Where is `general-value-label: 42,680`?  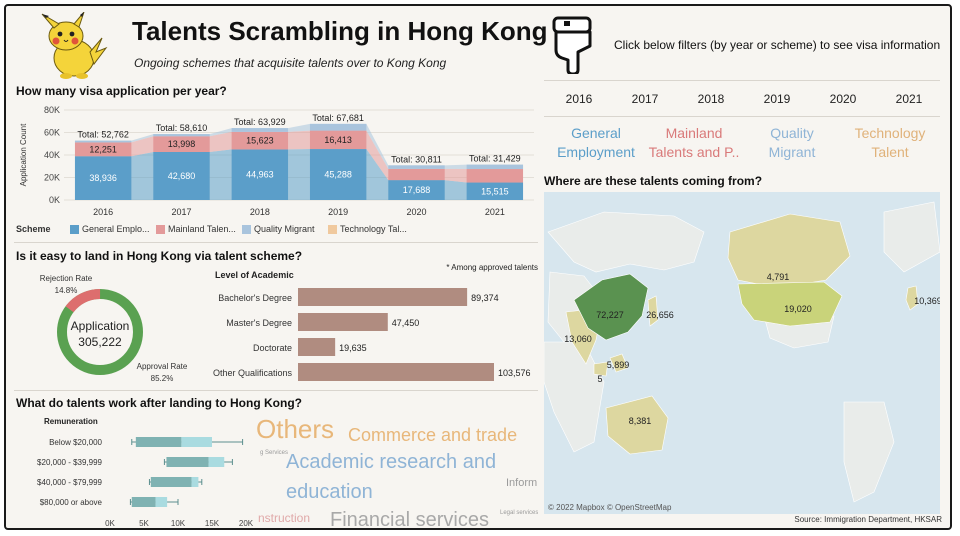 general-value-label: 42,680 is located at coordinates (182, 176).